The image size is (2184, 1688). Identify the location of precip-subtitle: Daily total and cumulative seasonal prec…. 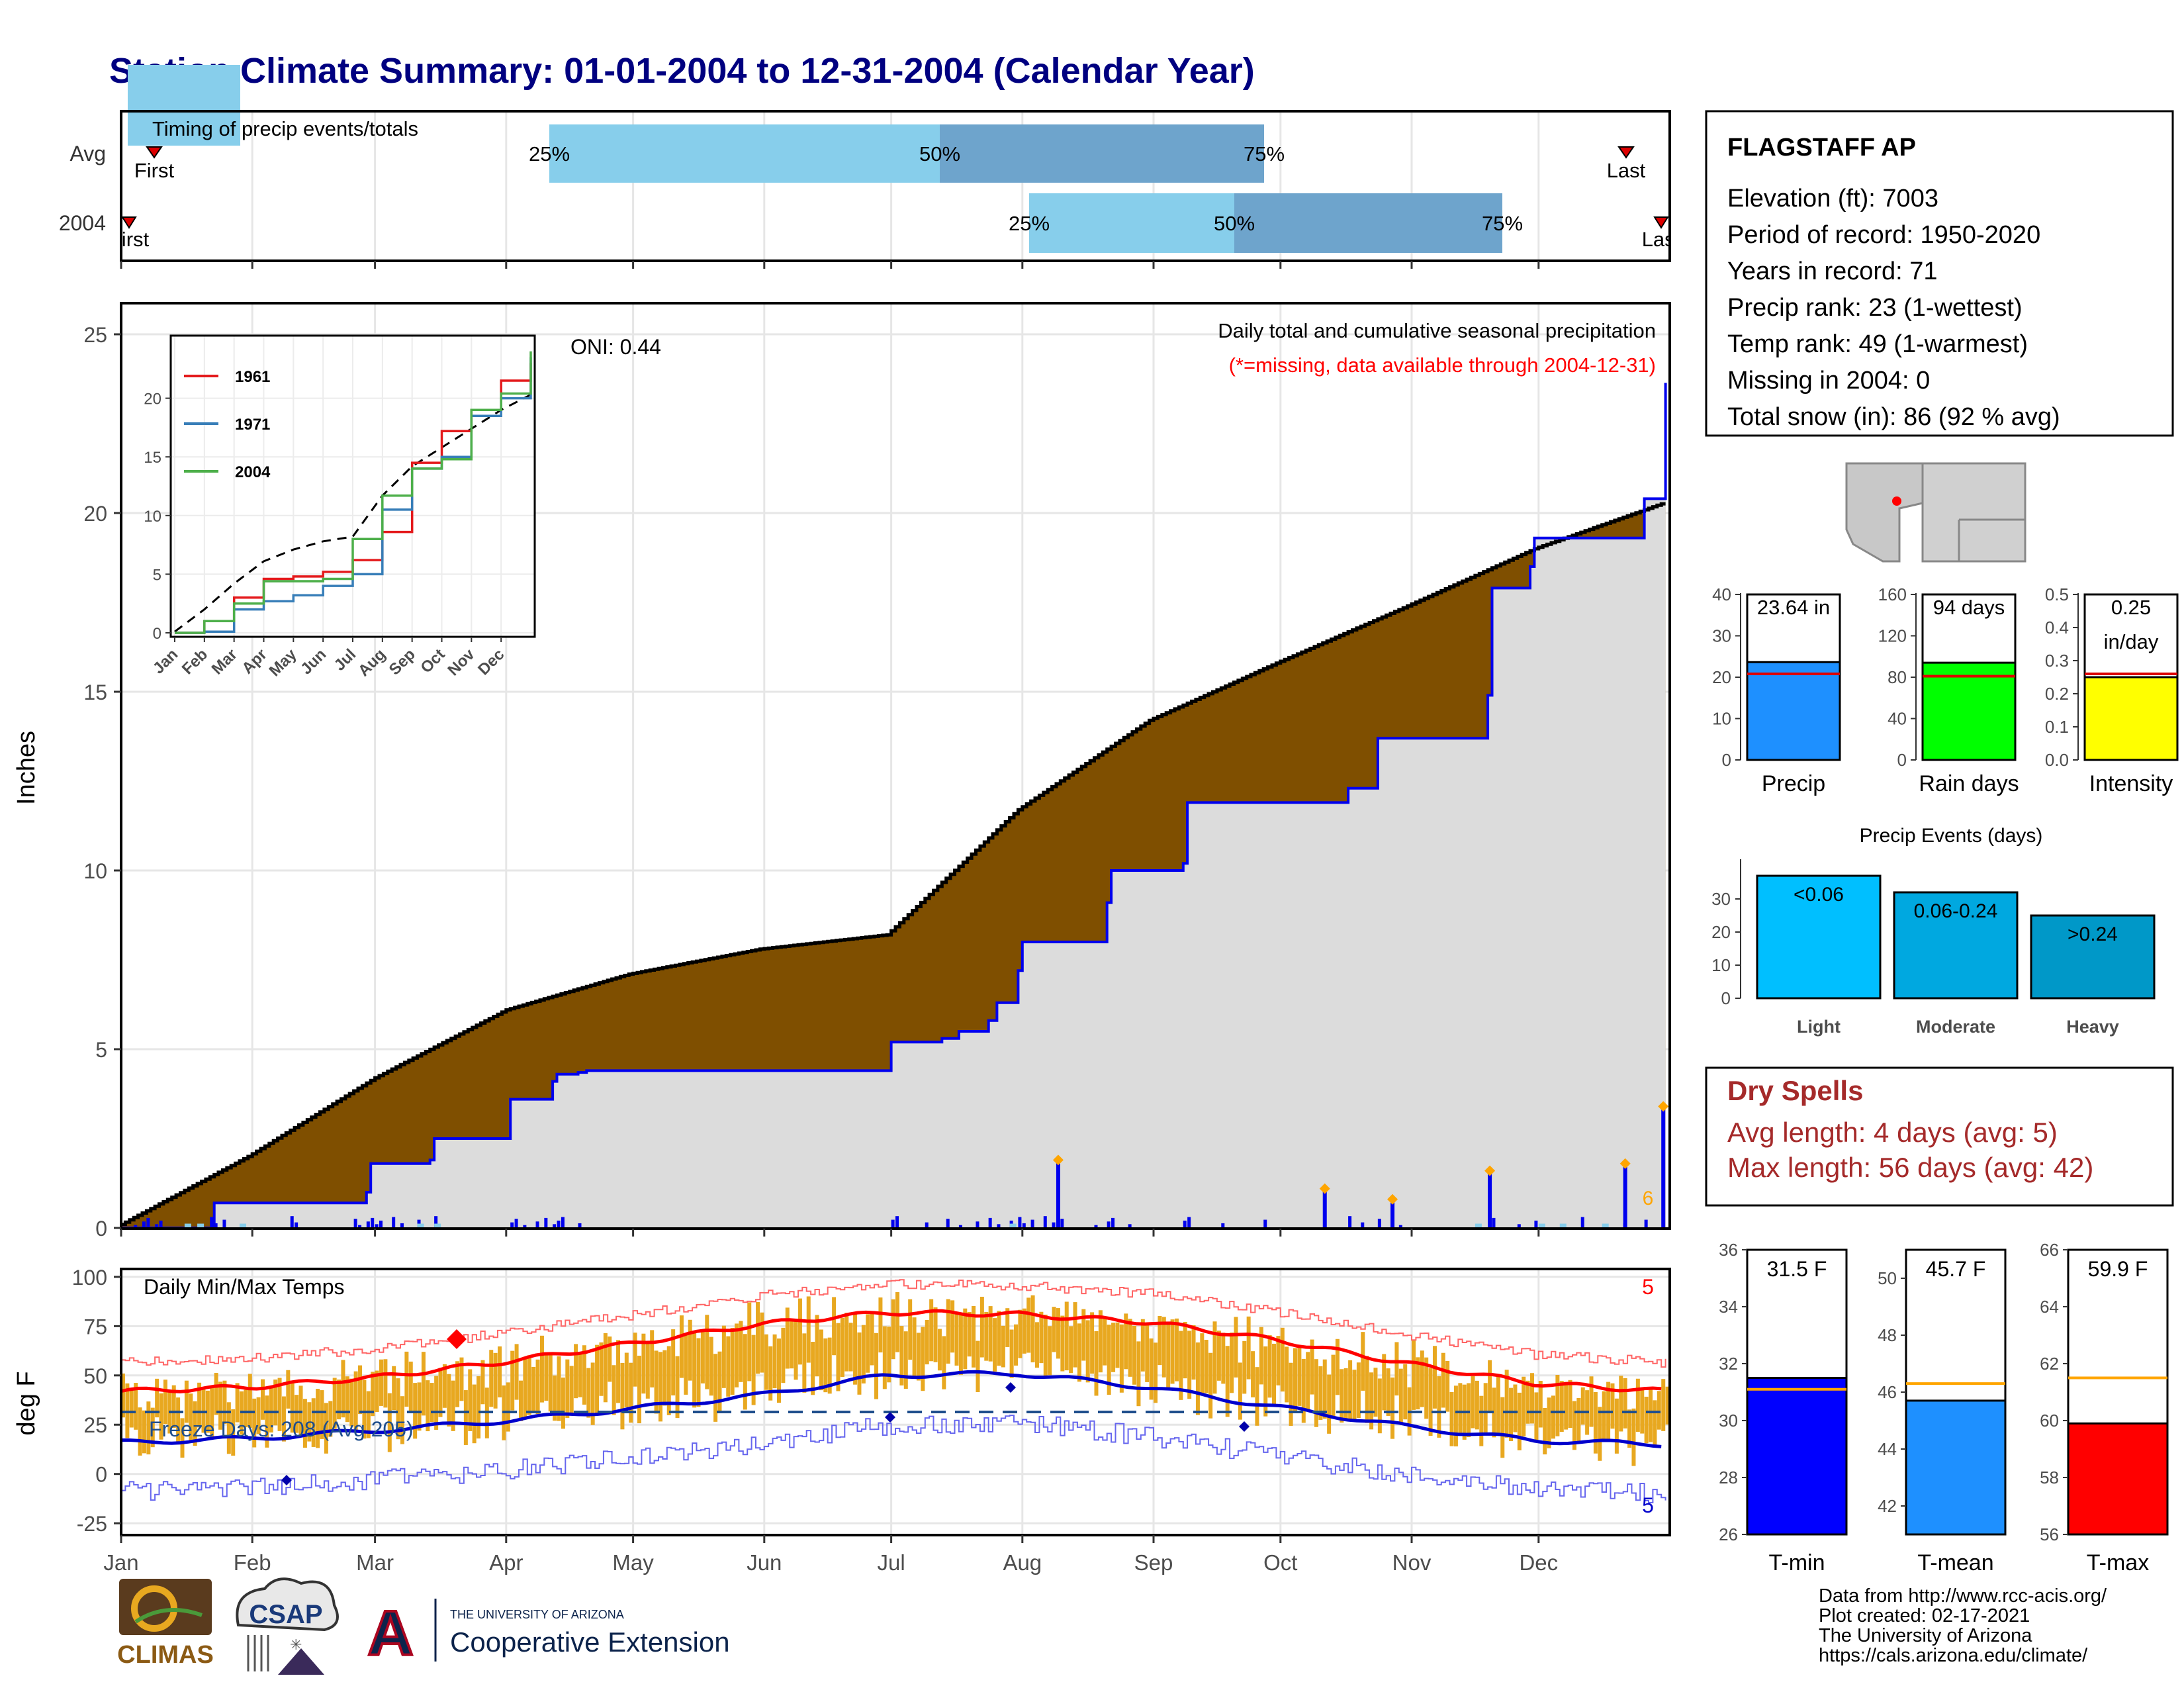
(1437, 330).